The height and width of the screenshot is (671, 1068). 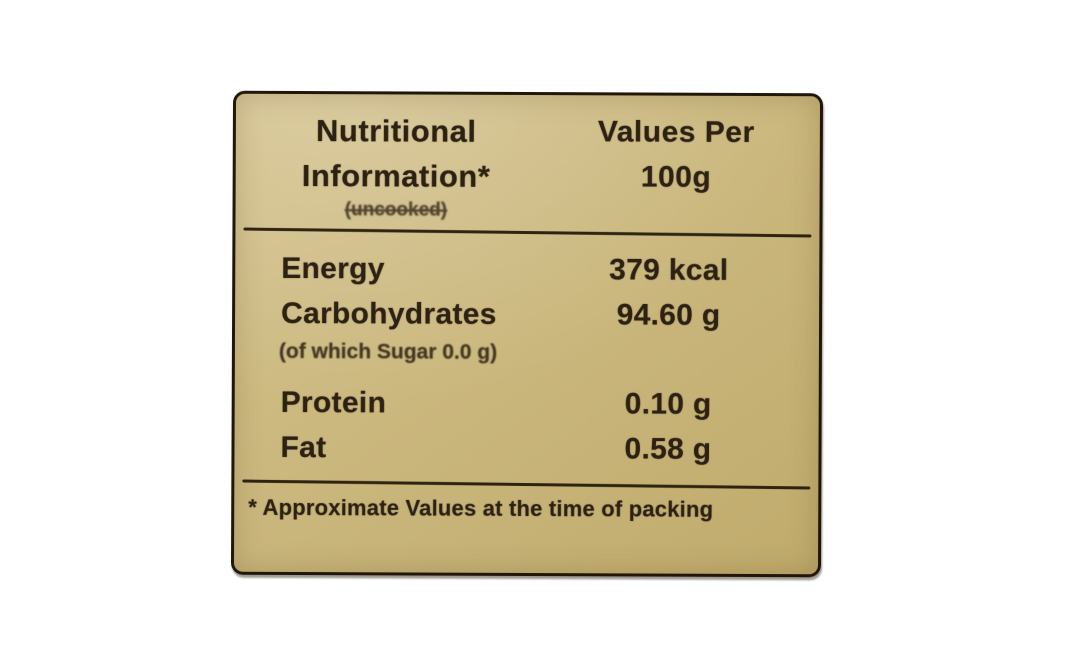 What do you see at coordinates (668, 315) in the screenshot?
I see `nutrient-value: 94.60 g` at bounding box center [668, 315].